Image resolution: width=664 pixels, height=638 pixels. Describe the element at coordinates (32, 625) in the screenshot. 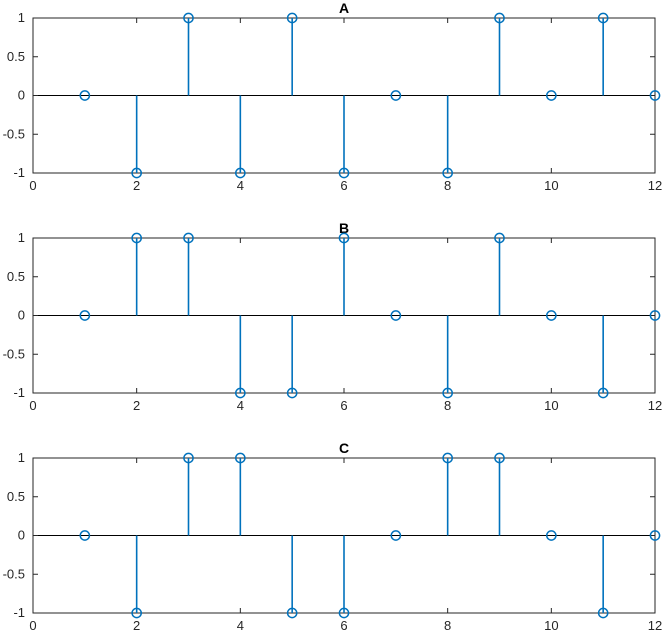

I see `x-tick-label-c-0: 0` at that location.